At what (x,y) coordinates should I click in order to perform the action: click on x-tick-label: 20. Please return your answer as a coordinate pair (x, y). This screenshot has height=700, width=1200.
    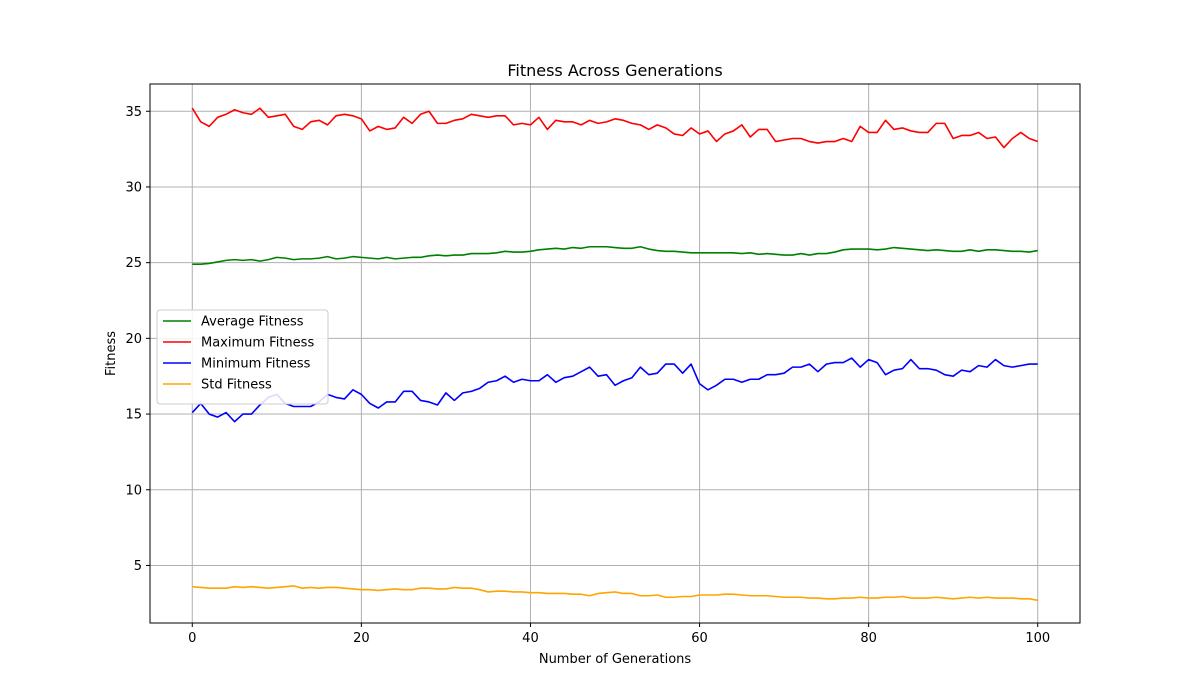
    Looking at the image, I should click on (361, 638).